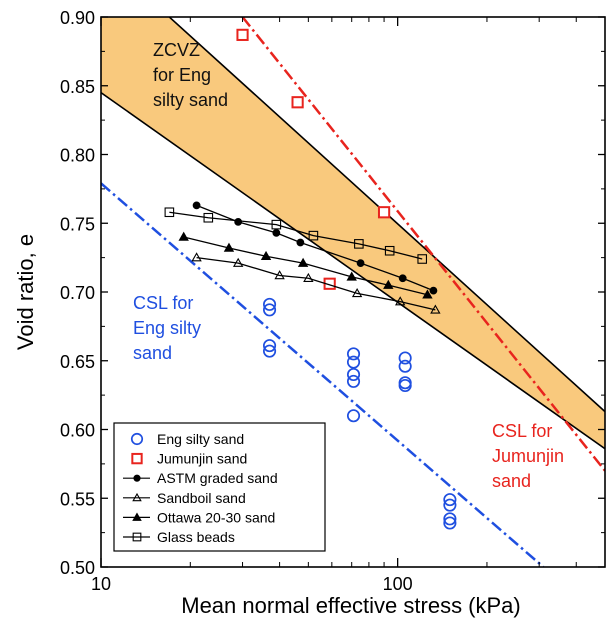 This screenshot has height=627, width=606. I want to click on csl-eng-label-line-3: sand, so click(152, 353).